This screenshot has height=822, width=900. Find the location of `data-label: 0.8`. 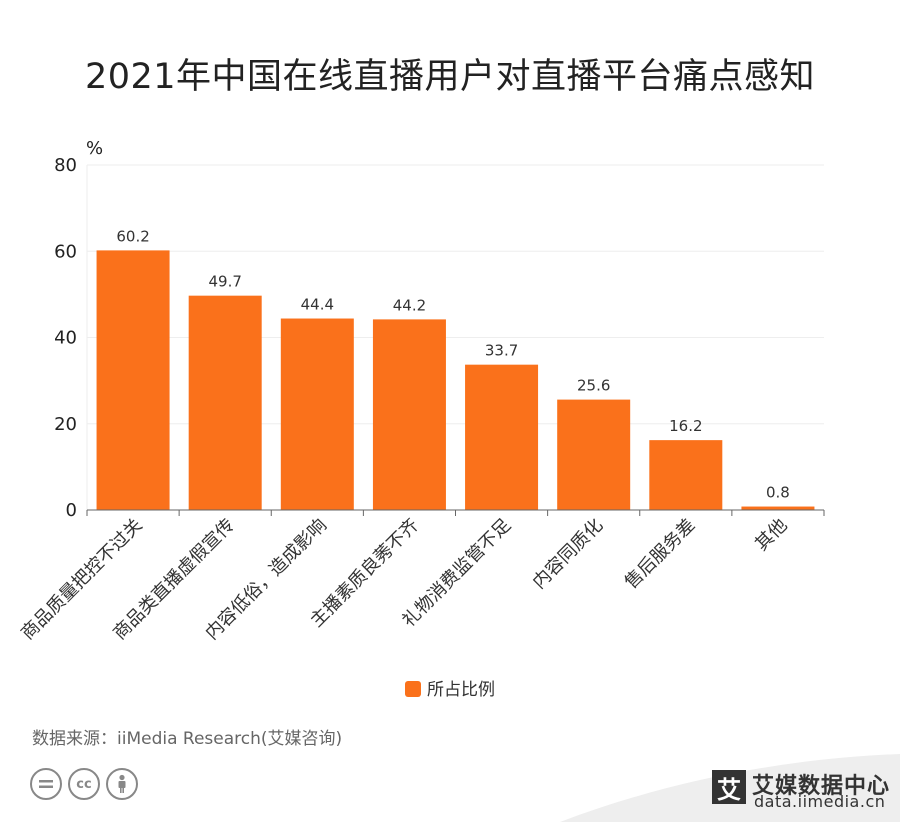

data-label: 0.8 is located at coordinates (778, 493).